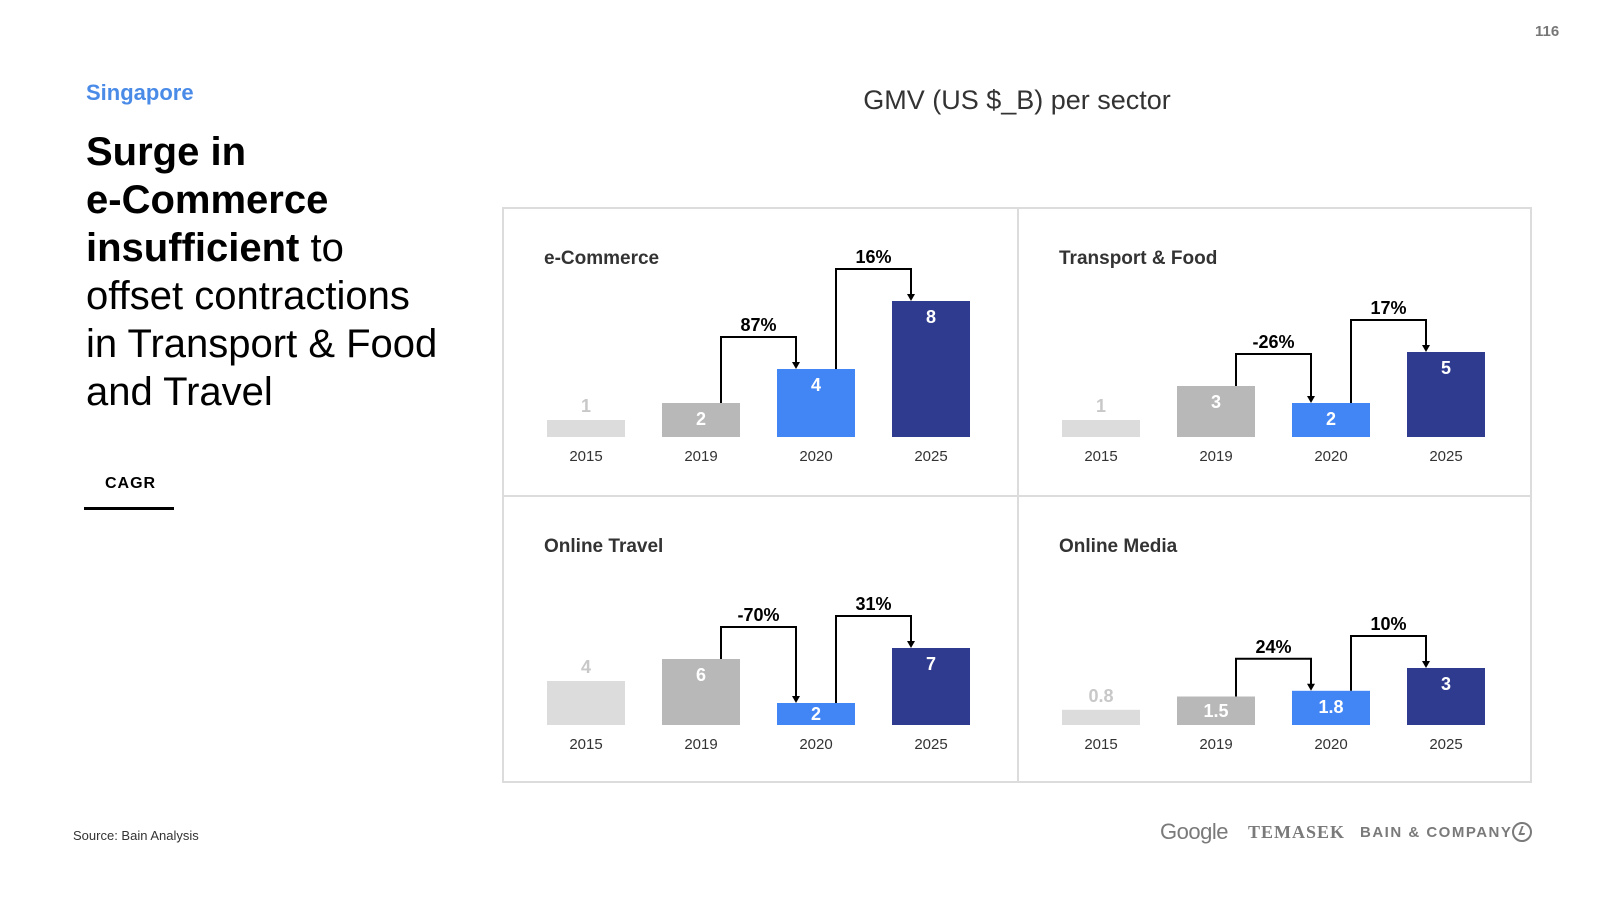 The image size is (1600, 900). I want to click on cagr-legend: CAGR, so click(129, 492).